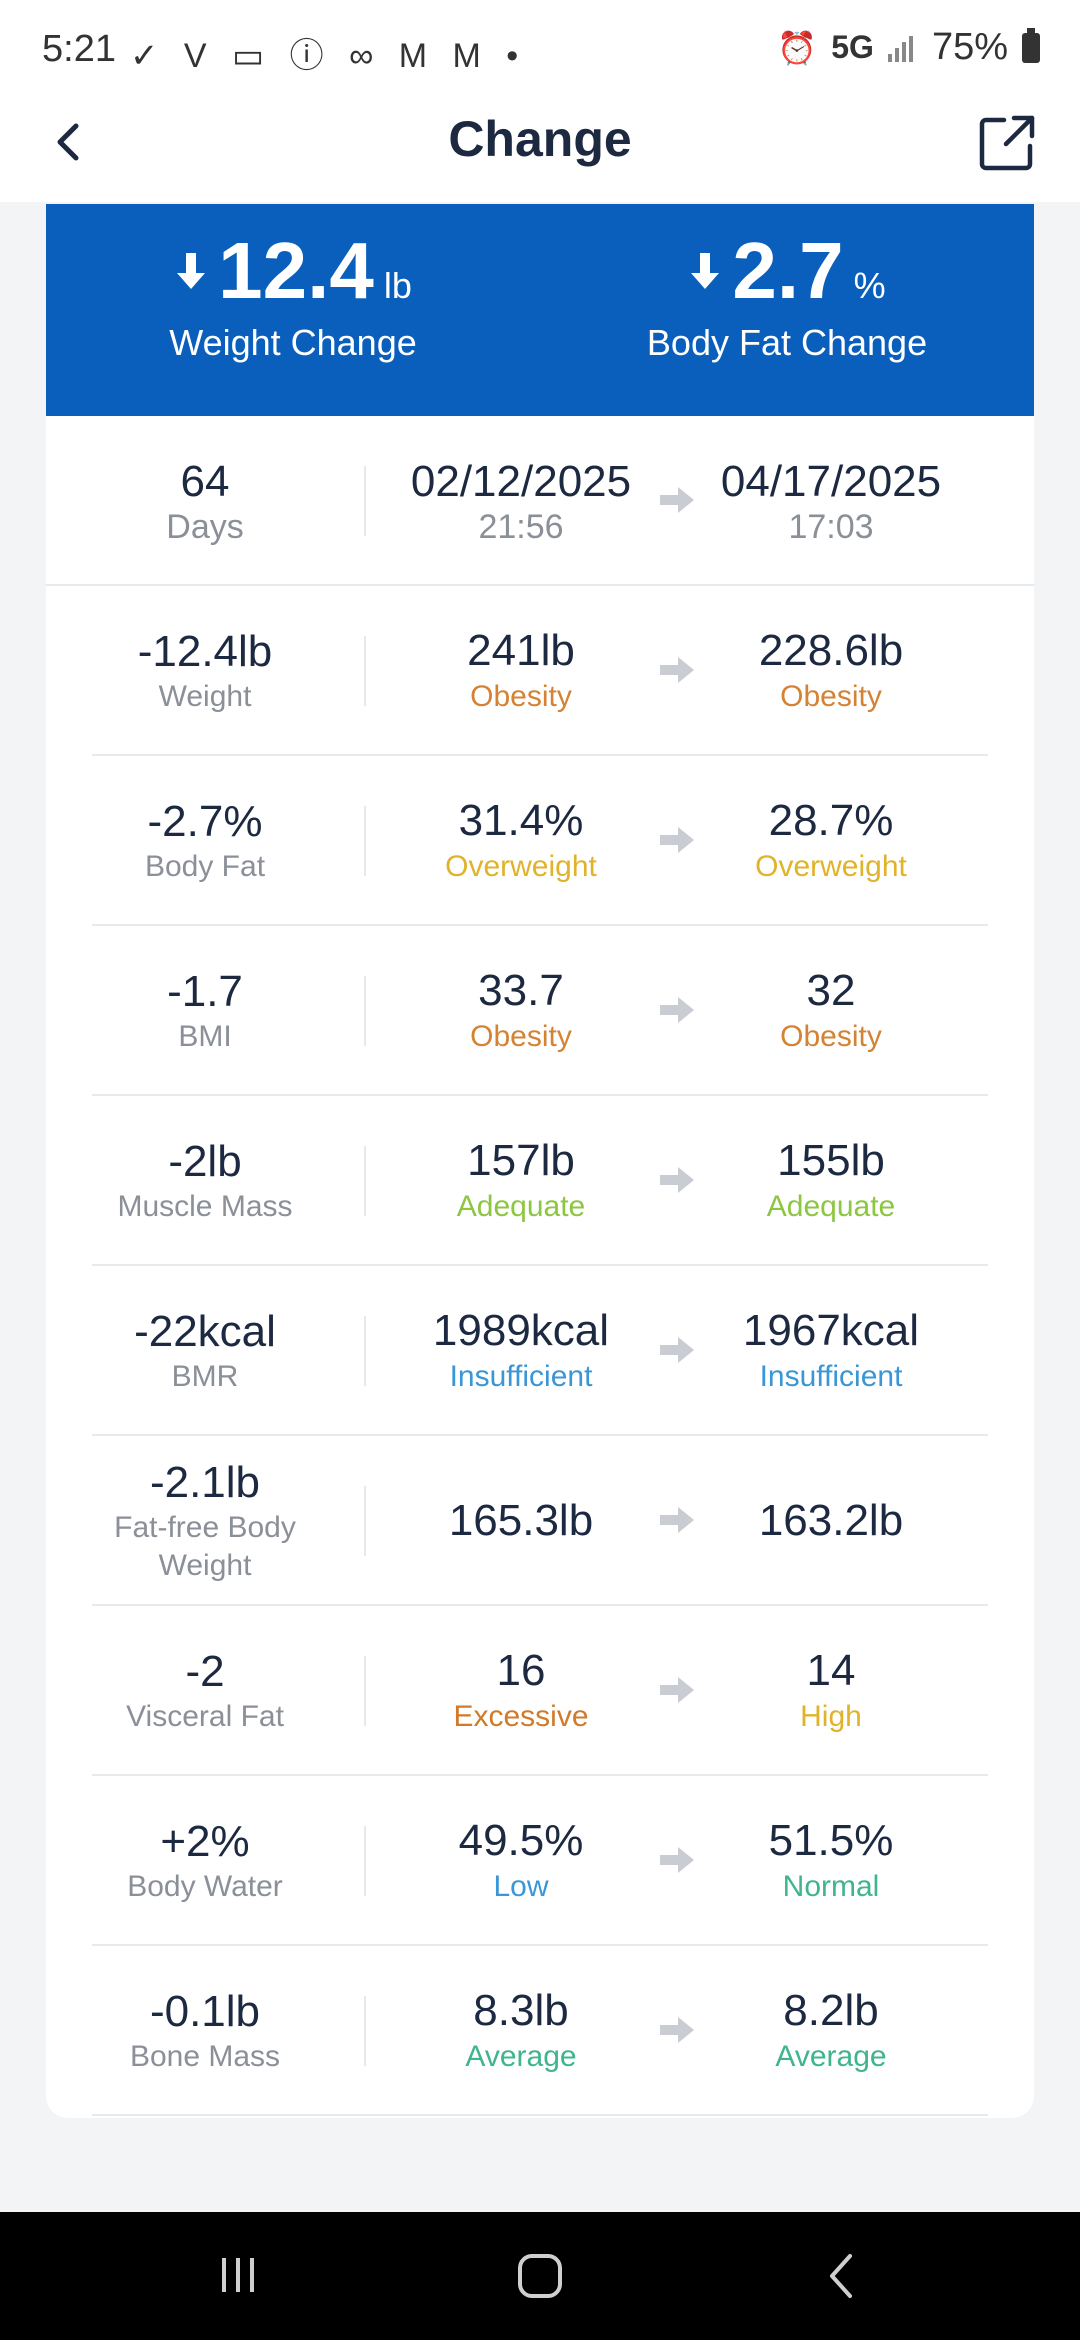 This screenshot has width=1080, height=2340. Describe the element at coordinates (521, 990) in the screenshot. I see `metric-from-value: 33.7` at that location.